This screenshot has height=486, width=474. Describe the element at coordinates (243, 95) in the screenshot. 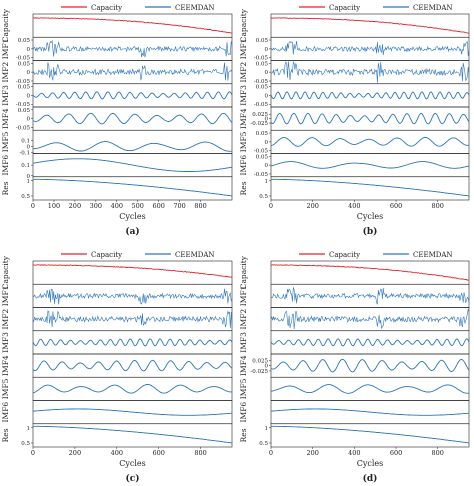

I see `row-label: IMF3` at that location.